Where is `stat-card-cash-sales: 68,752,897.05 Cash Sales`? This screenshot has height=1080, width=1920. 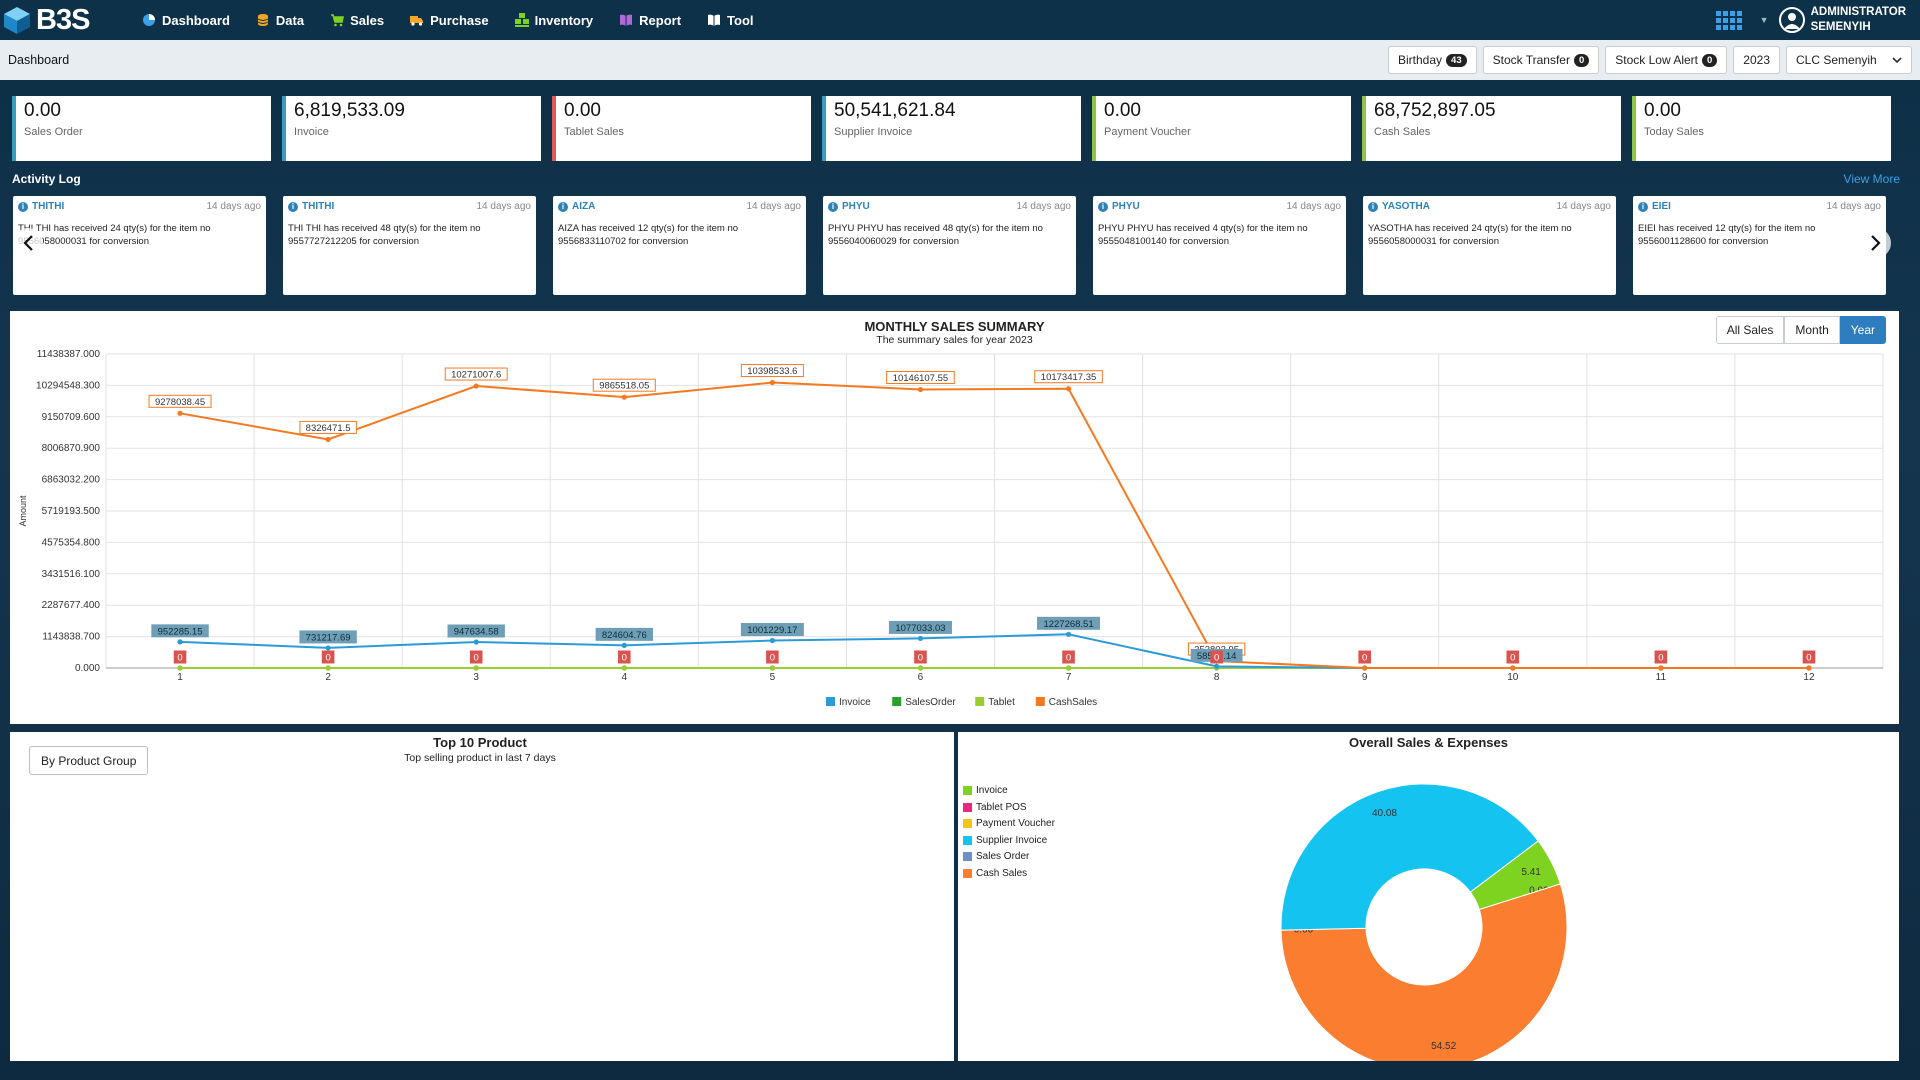
stat-card-cash-sales: 68,752,897.05 Cash Sales is located at coordinates (1491, 128).